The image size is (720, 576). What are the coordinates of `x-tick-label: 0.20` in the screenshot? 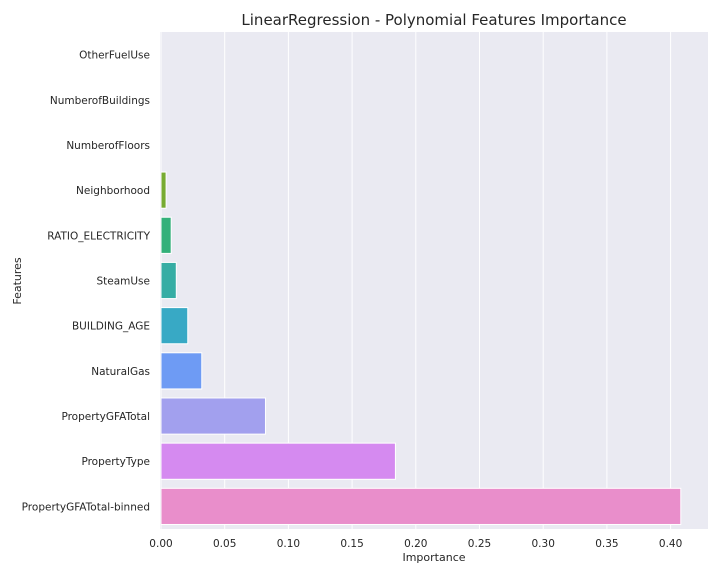 It's located at (415, 544).